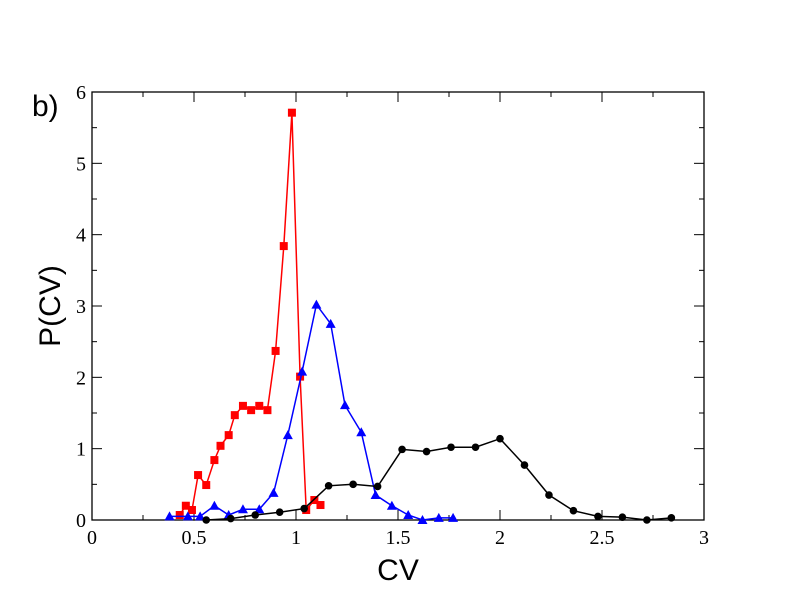 The image size is (792, 612). I want to click on x-tick-label: 2.5, so click(602, 538).